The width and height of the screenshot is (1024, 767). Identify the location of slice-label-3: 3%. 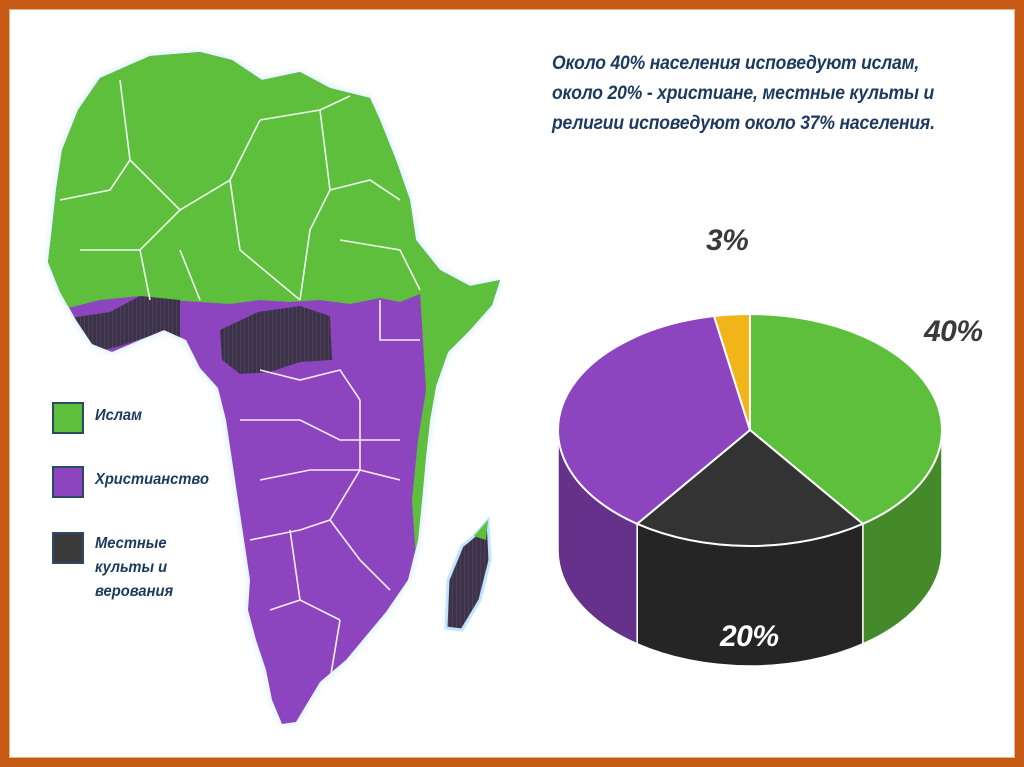
(727, 240).